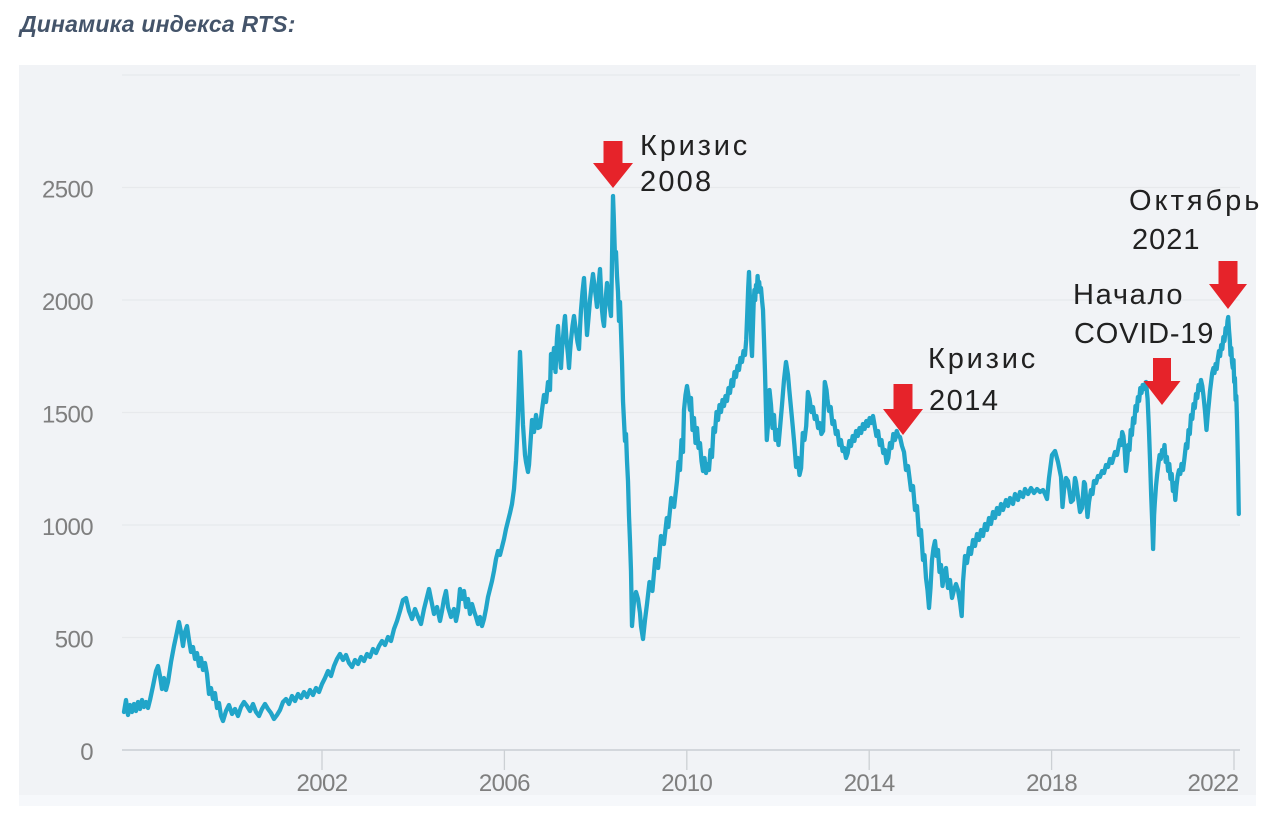 The image size is (1270, 828). What do you see at coordinates (1051, 783) in the screenshot?
I see `svg-text: 2018` at bounding box center [1051, 783].